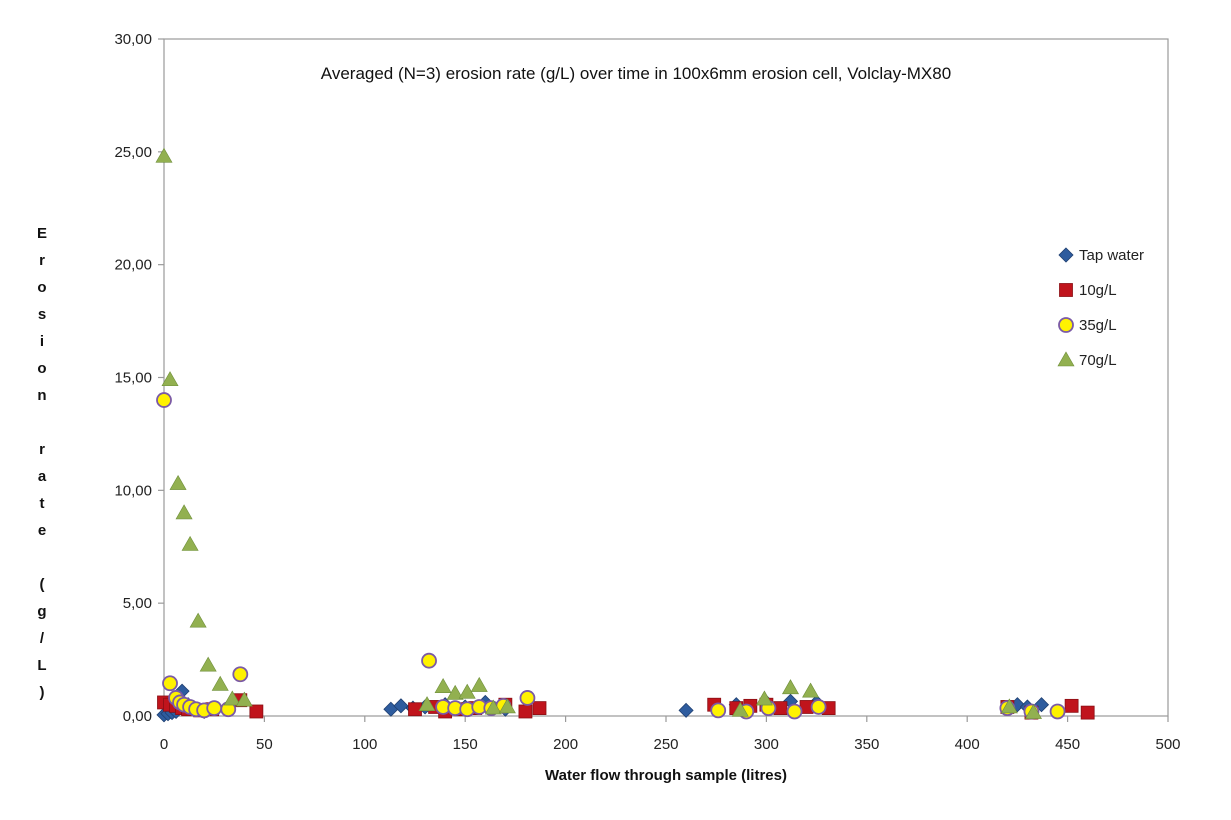 The width and height of the screenshot is (1231, 820). I want to click on y-axis-label-char: (, so click(42, 584).